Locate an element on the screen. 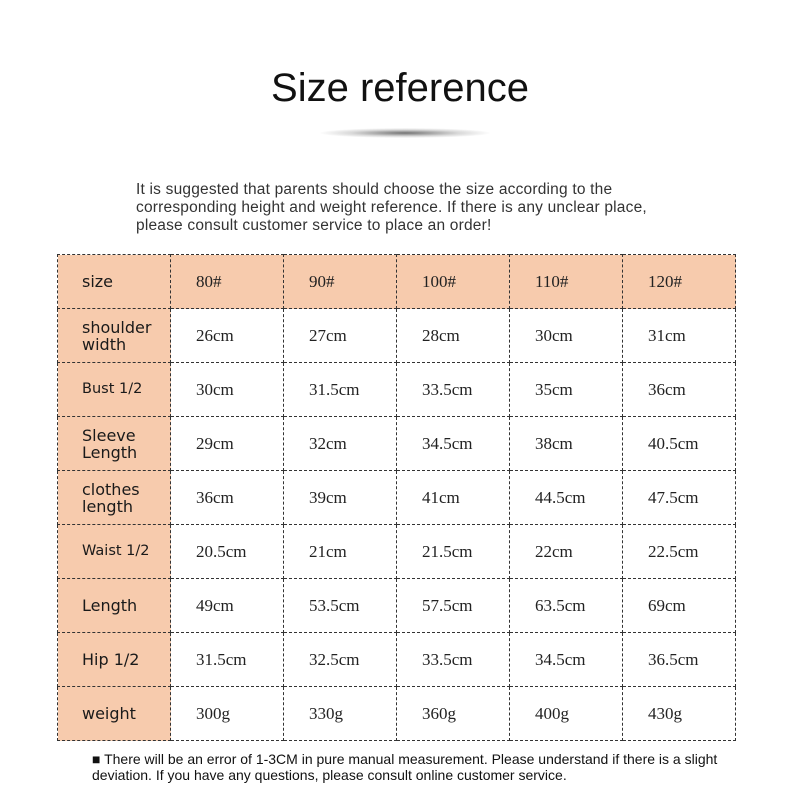  page-title: Size reference is located at coordinates (400, 88).